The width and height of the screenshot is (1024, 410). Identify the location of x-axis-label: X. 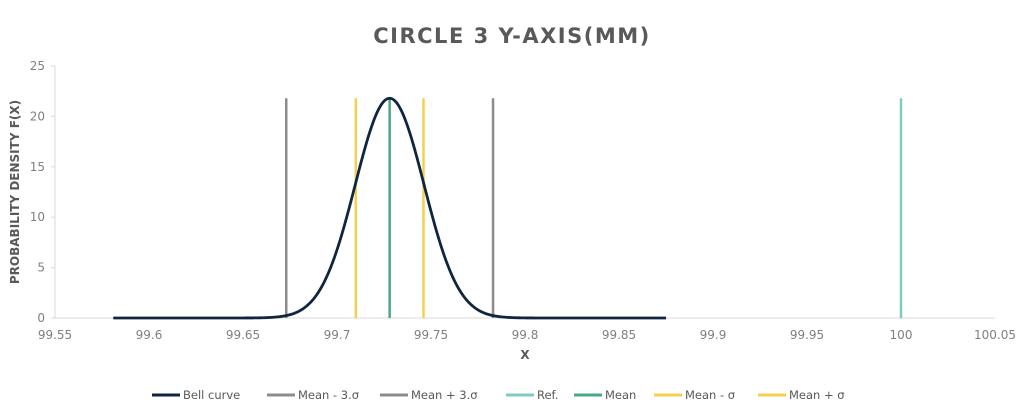
(525, 355).